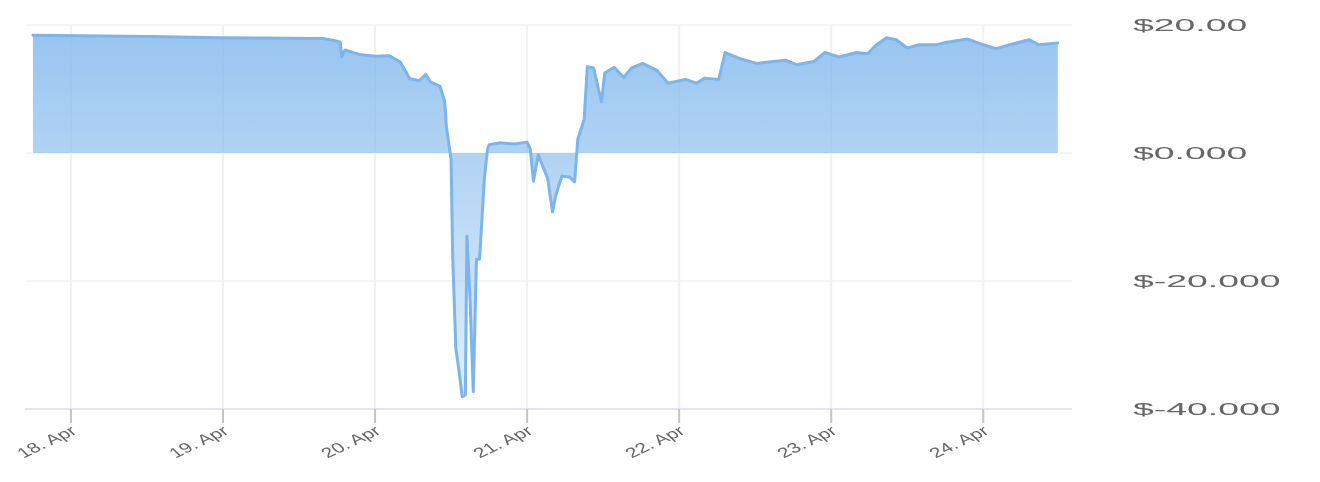 This screenshot has width=1320, height=482. Describe the element at coordinates (350, 441) in the screenshot. I see `x-tick-label: 20. Apr` at that location.